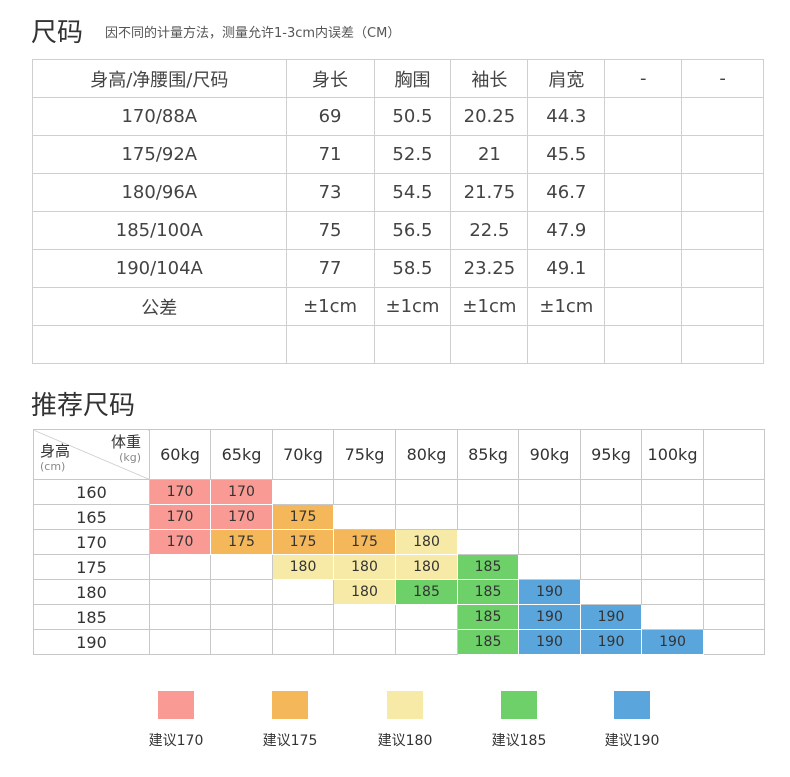  Describe the element at coordinates (290, 741) in the screenshot. I see `legend-label: 建议175` at that location.